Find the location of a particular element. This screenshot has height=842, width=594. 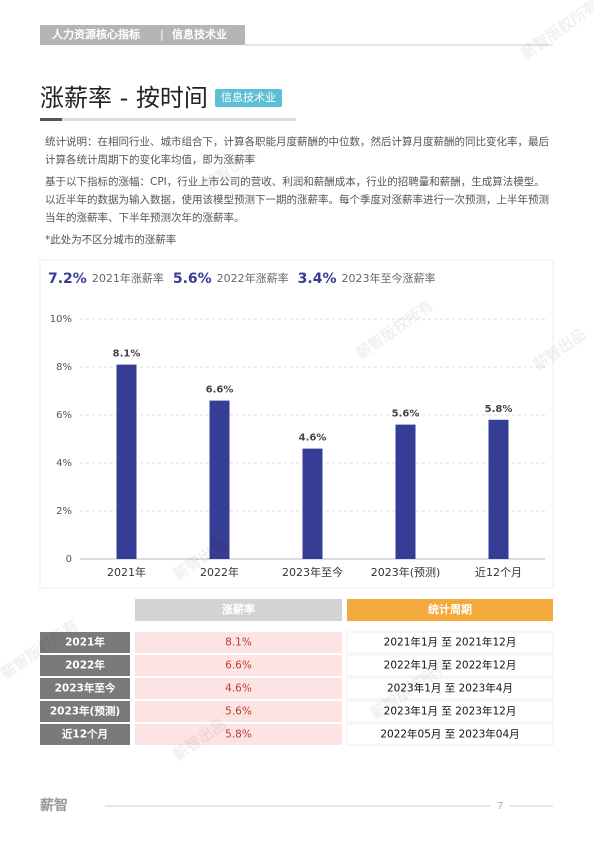

summary-label: 2022年涨薪率 is located at coordinates (253, 278).